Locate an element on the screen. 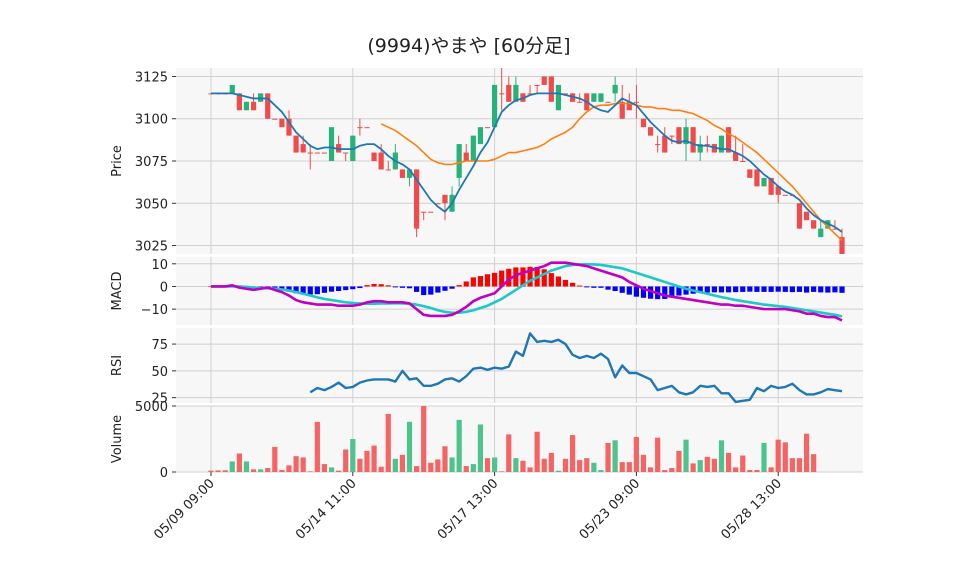  macd-ytick-label: 0 is located at coordinates (164, 287).